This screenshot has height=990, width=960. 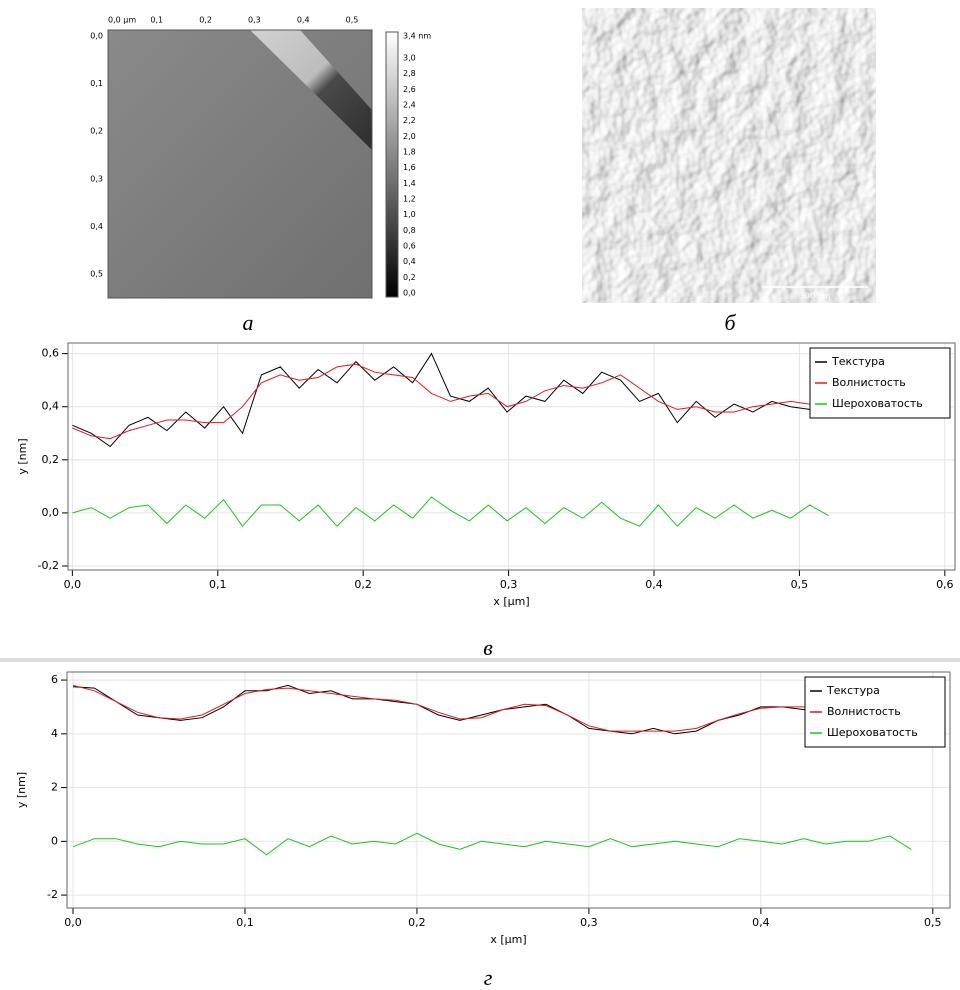 I want to click on colorbar-label: 1,8, so click(x=409, y=152).